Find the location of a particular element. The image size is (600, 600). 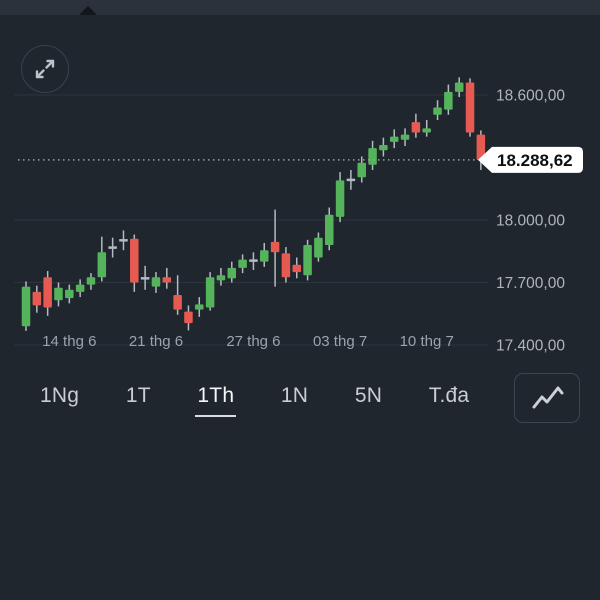

expand-icon is located at coordinates (45, 69).